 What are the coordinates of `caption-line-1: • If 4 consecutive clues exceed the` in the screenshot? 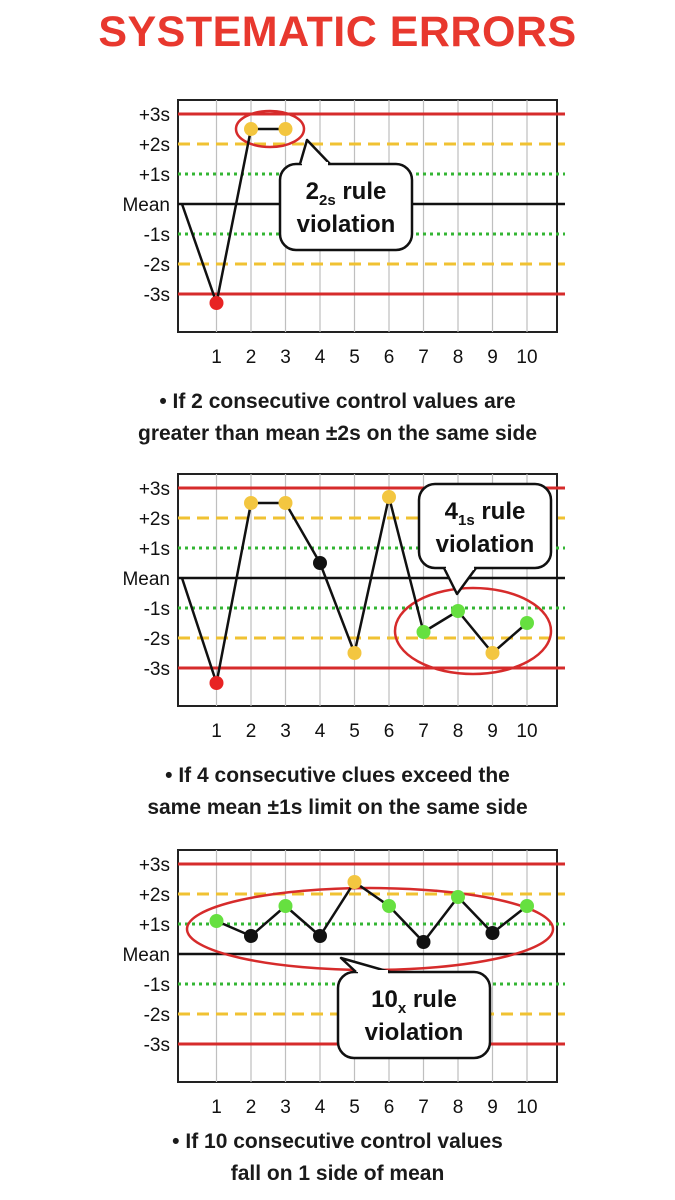 It's located at (337, 775).